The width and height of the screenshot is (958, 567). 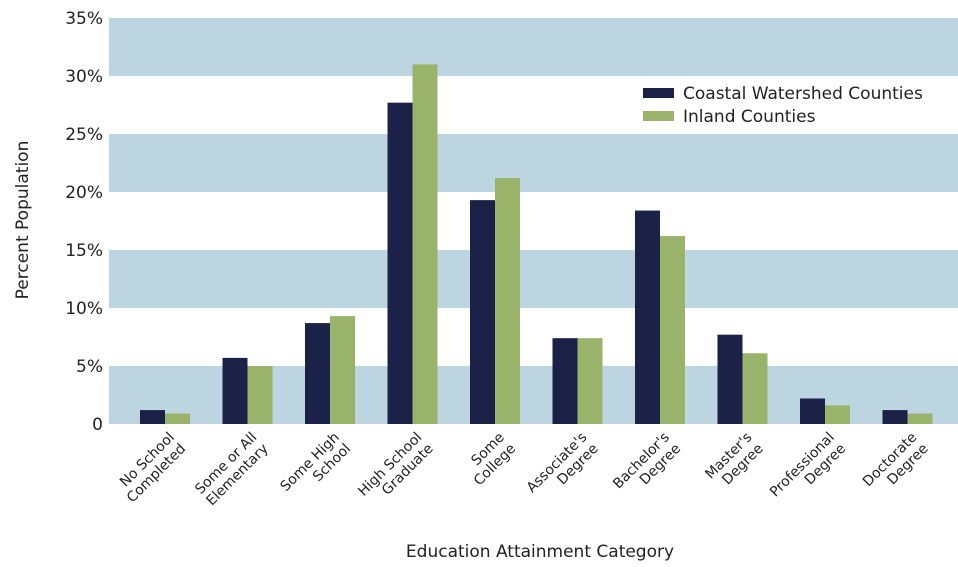 I want to click on svg-text: Associate'sDegree, so click(x=563, y=469).